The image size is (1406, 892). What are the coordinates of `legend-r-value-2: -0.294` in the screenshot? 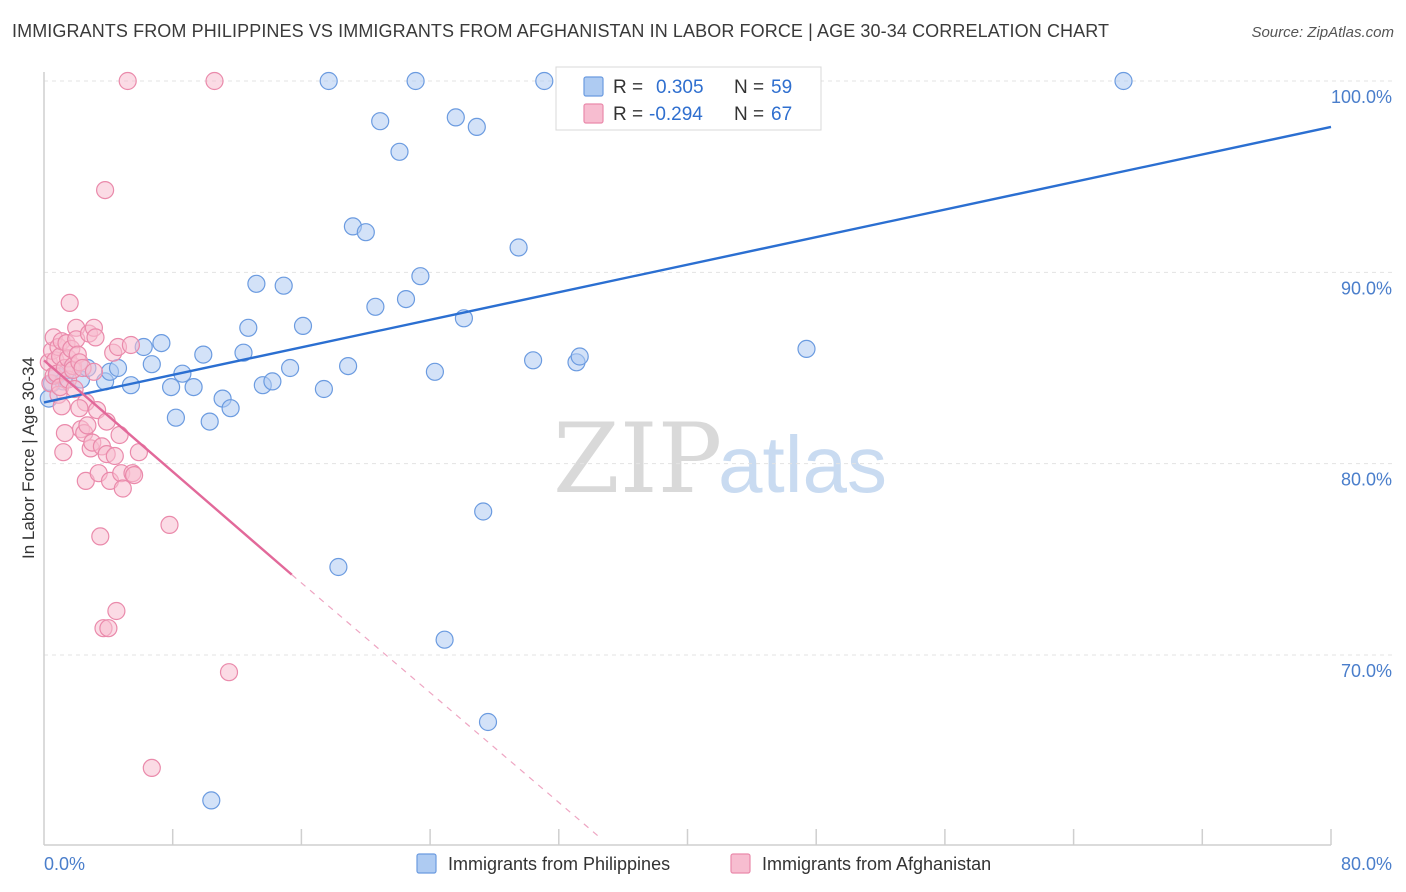 It's located at (676, 114).